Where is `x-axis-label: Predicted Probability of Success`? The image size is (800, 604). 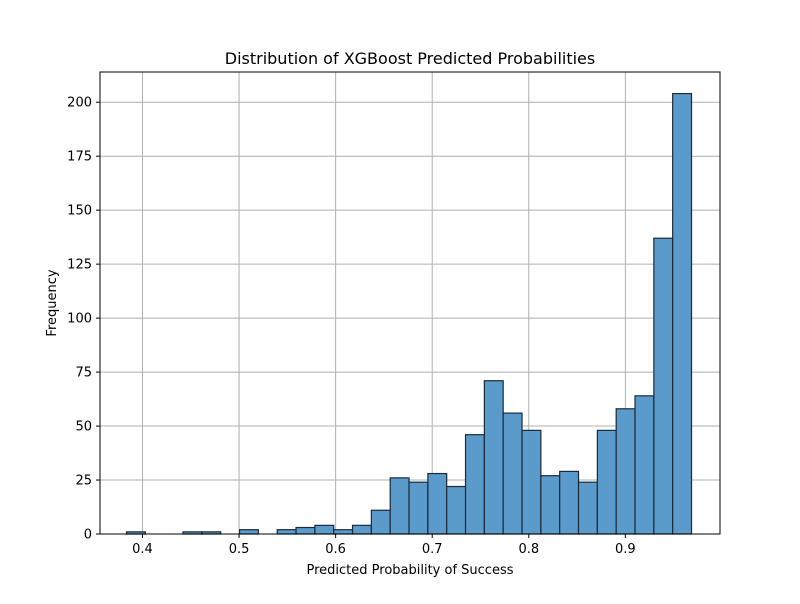
x-axis-label: Predicted Probability of Success is located at coordinates (409, 570).